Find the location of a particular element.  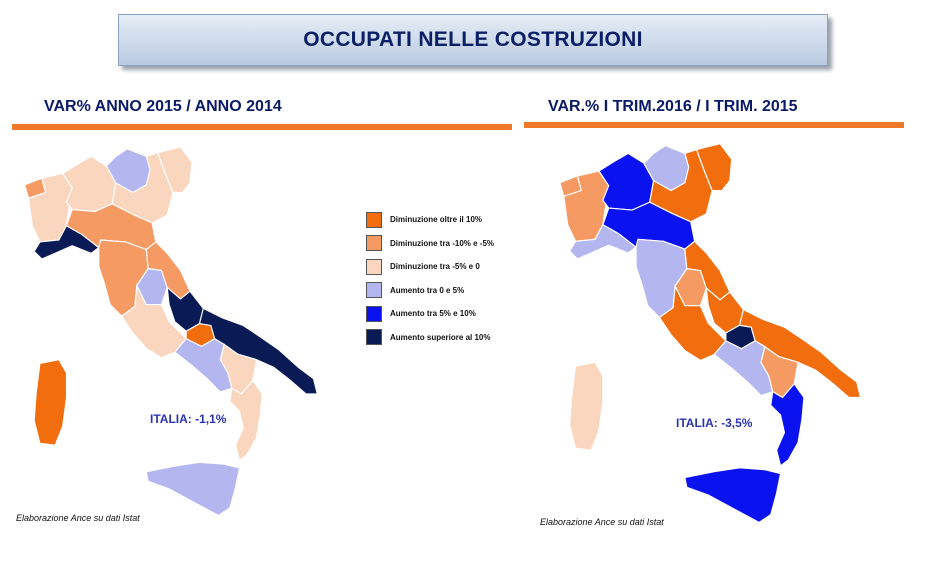

left-source-note: Elaborazione Ance su dati Istat is located at coordinates (78, 518).